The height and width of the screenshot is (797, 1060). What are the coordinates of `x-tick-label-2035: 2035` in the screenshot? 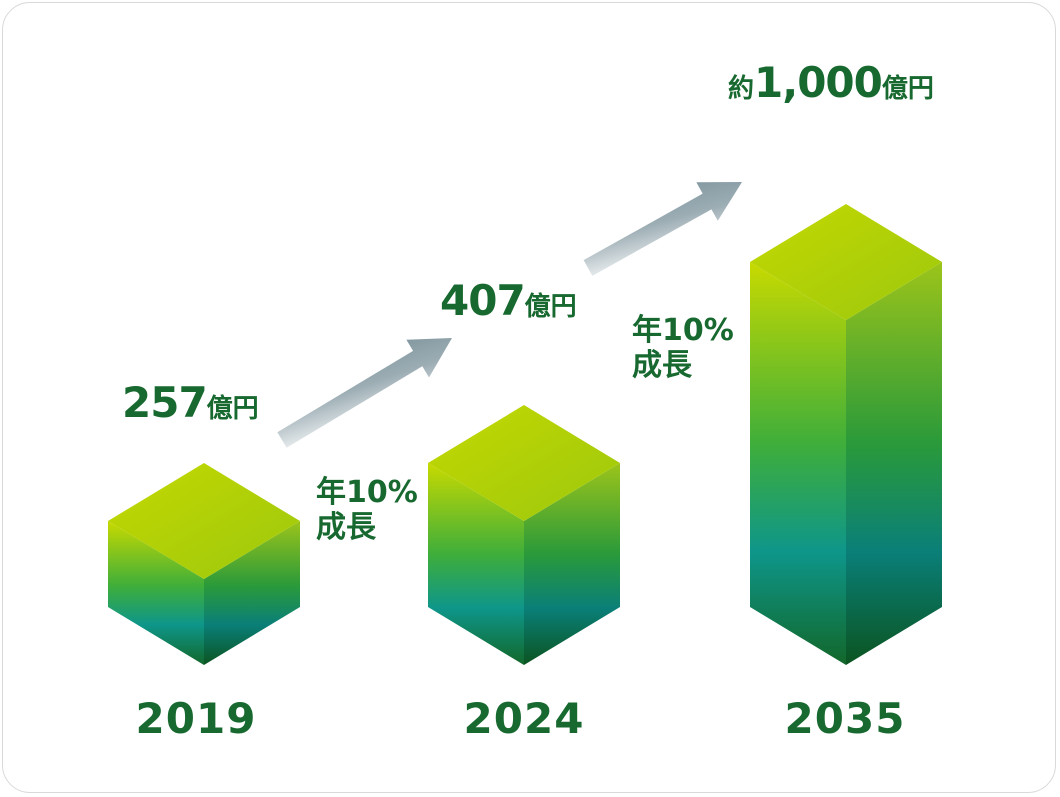 It's located at (845, 718).